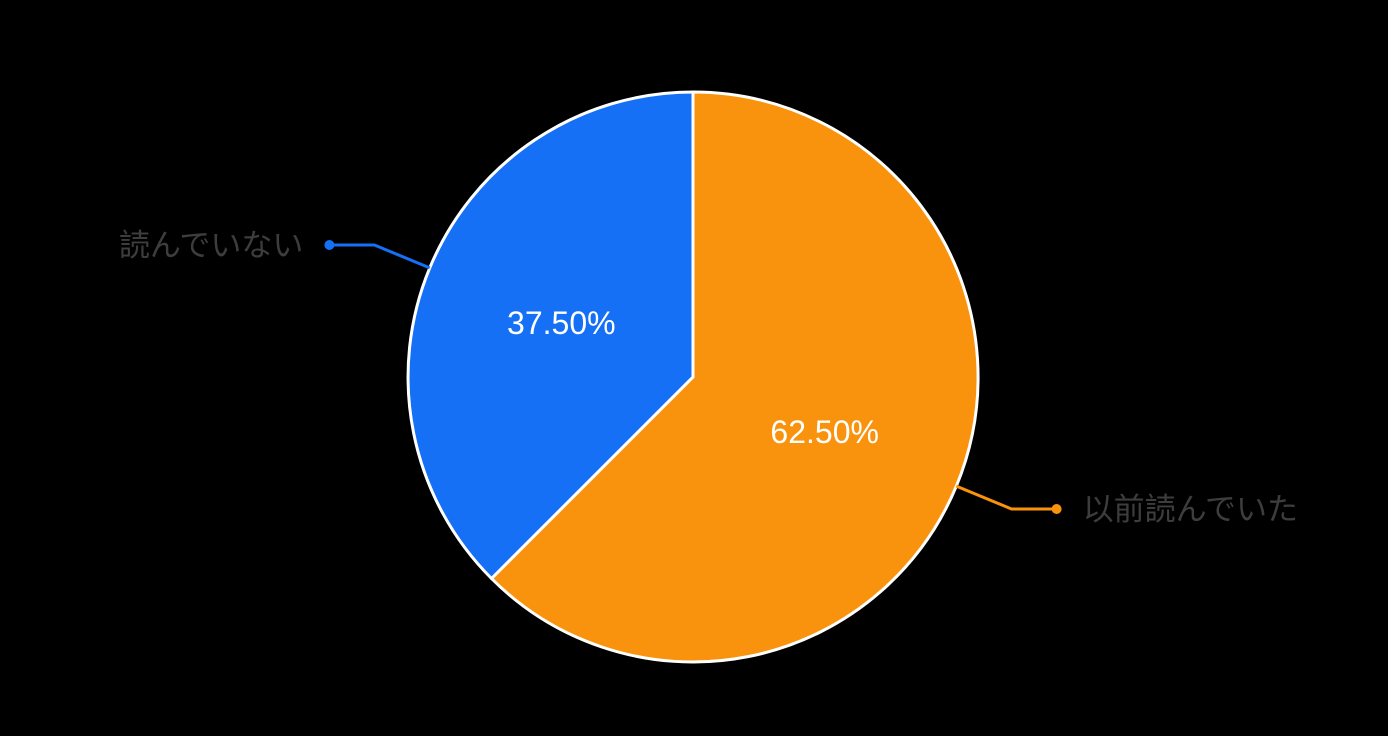 The width and height of the screenshot is (1388, 736). I want to click on slice-category-label-0: 以前読んでいた, so click(1190, 509).